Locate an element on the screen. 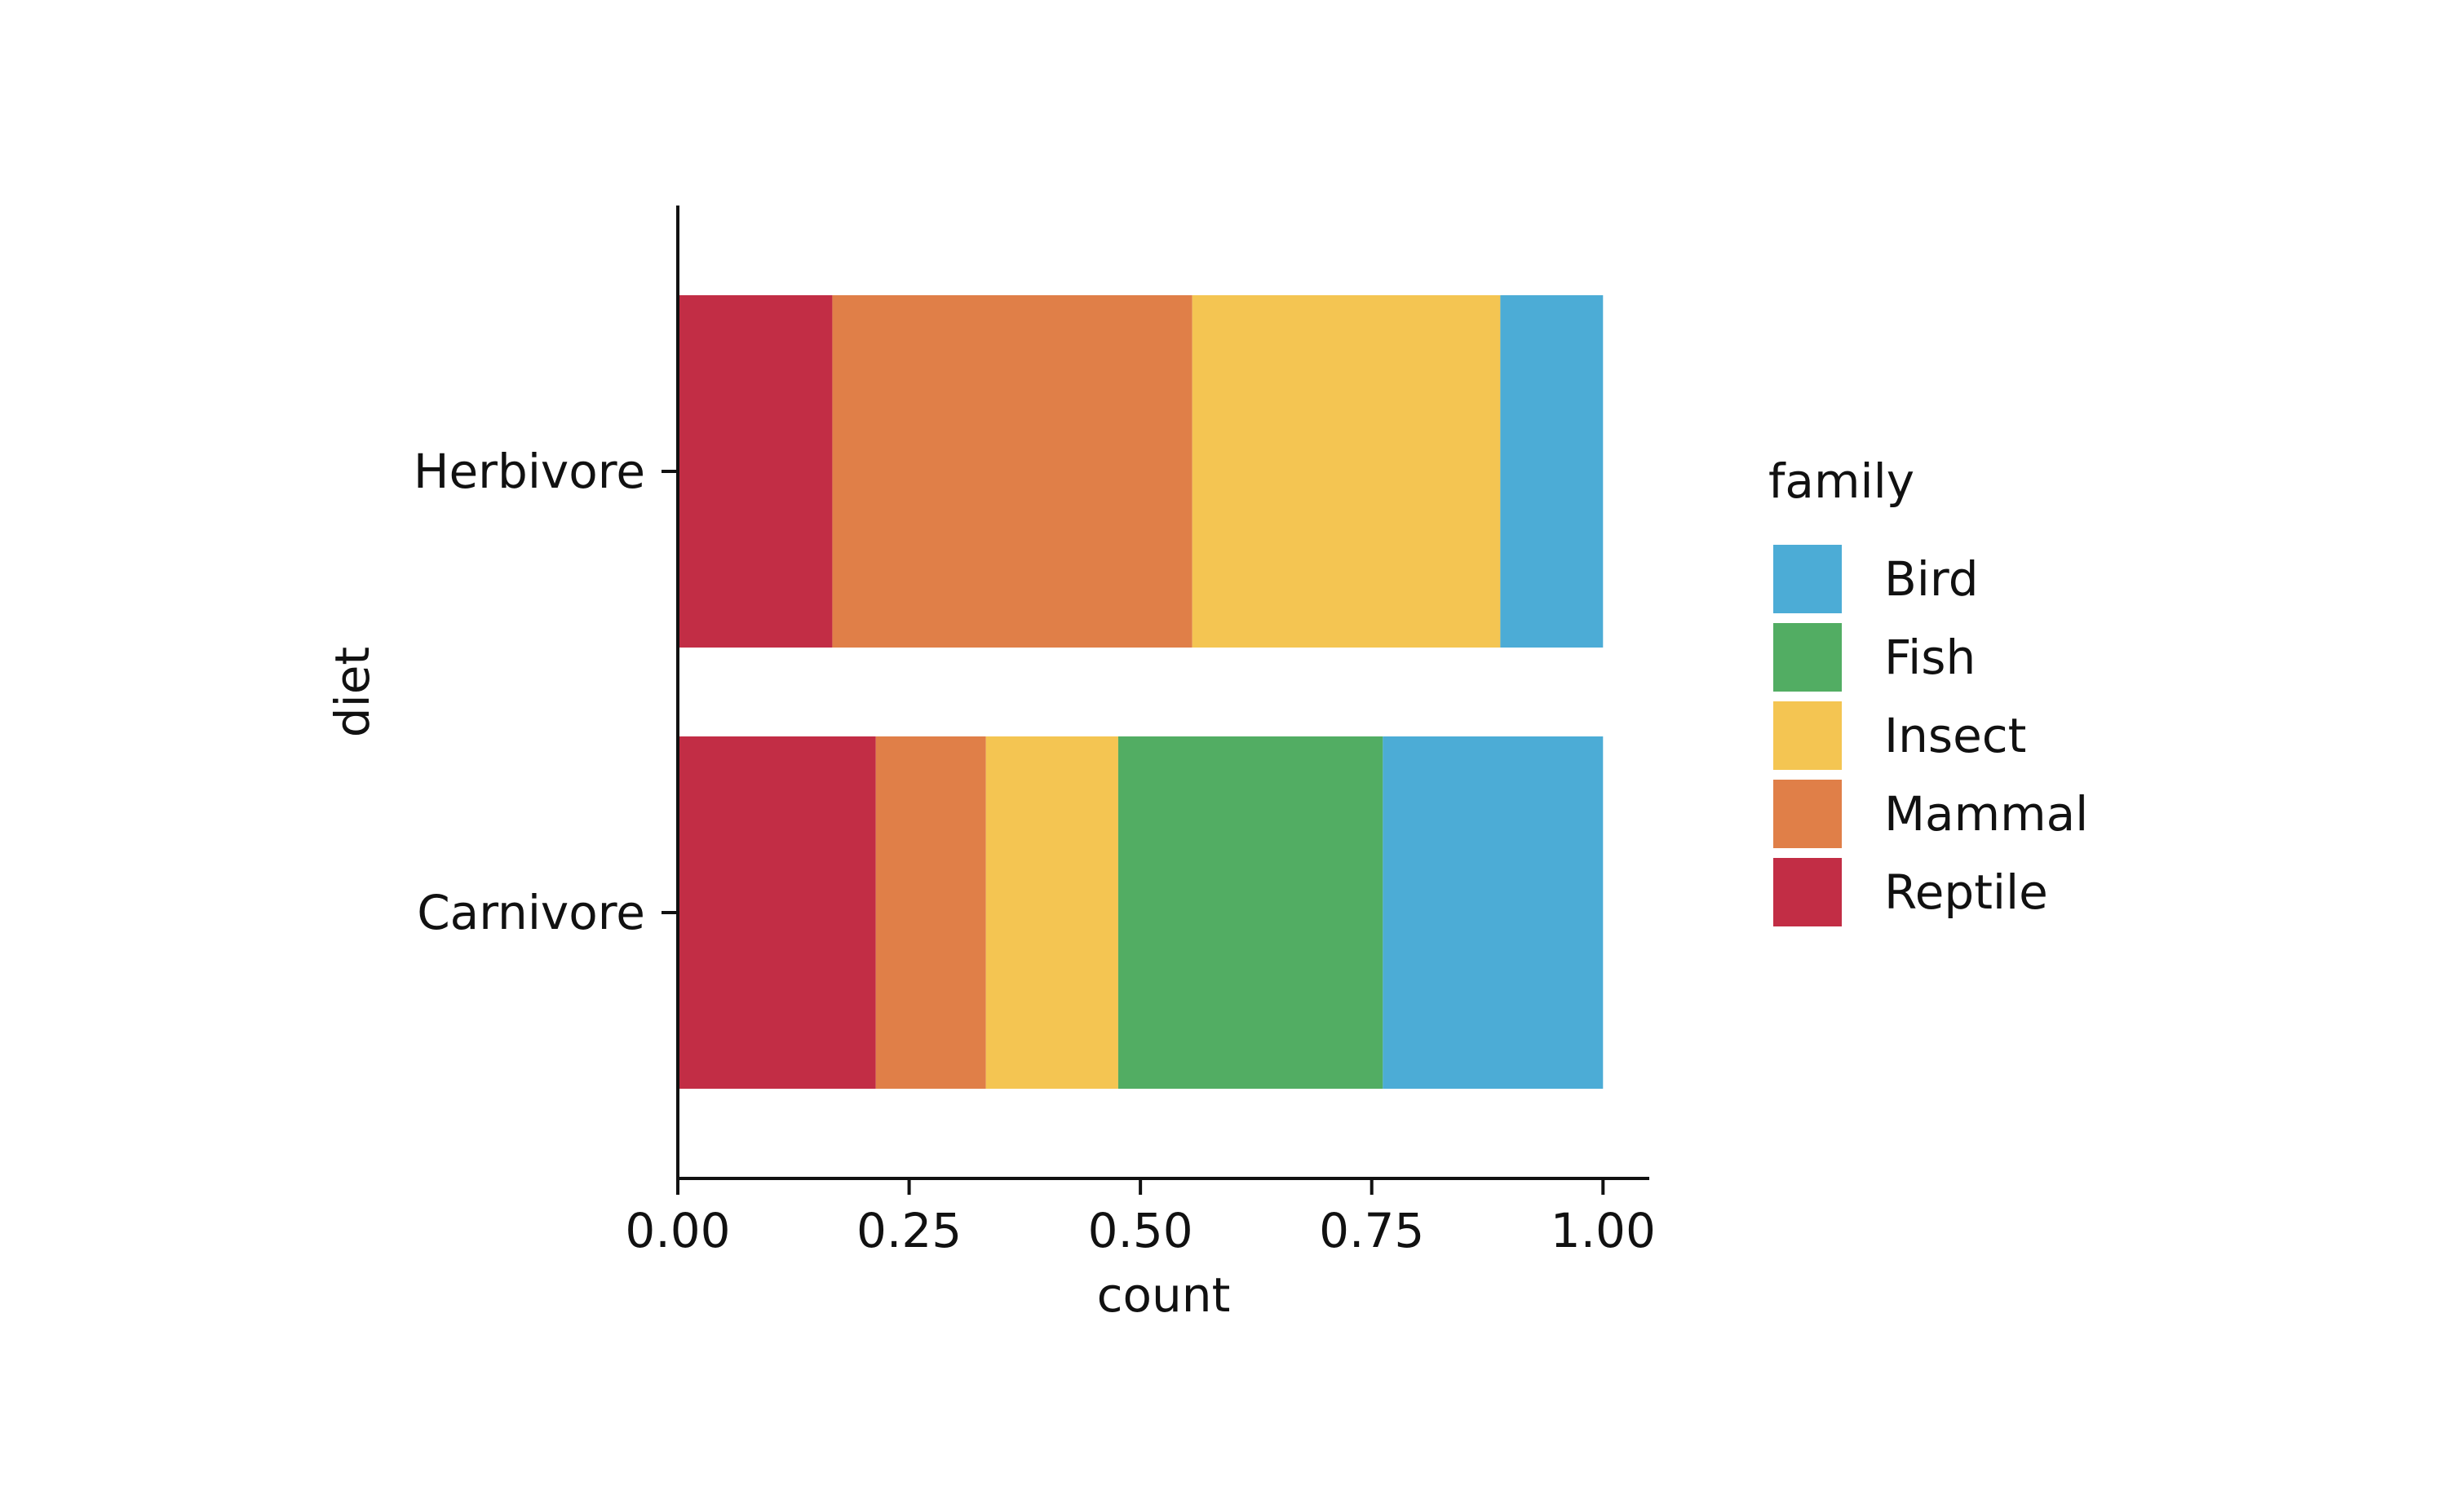 The height and width of the screenshot is (1512, 2447). y-category-label: Herbivore is located at coordinates (529, 471).